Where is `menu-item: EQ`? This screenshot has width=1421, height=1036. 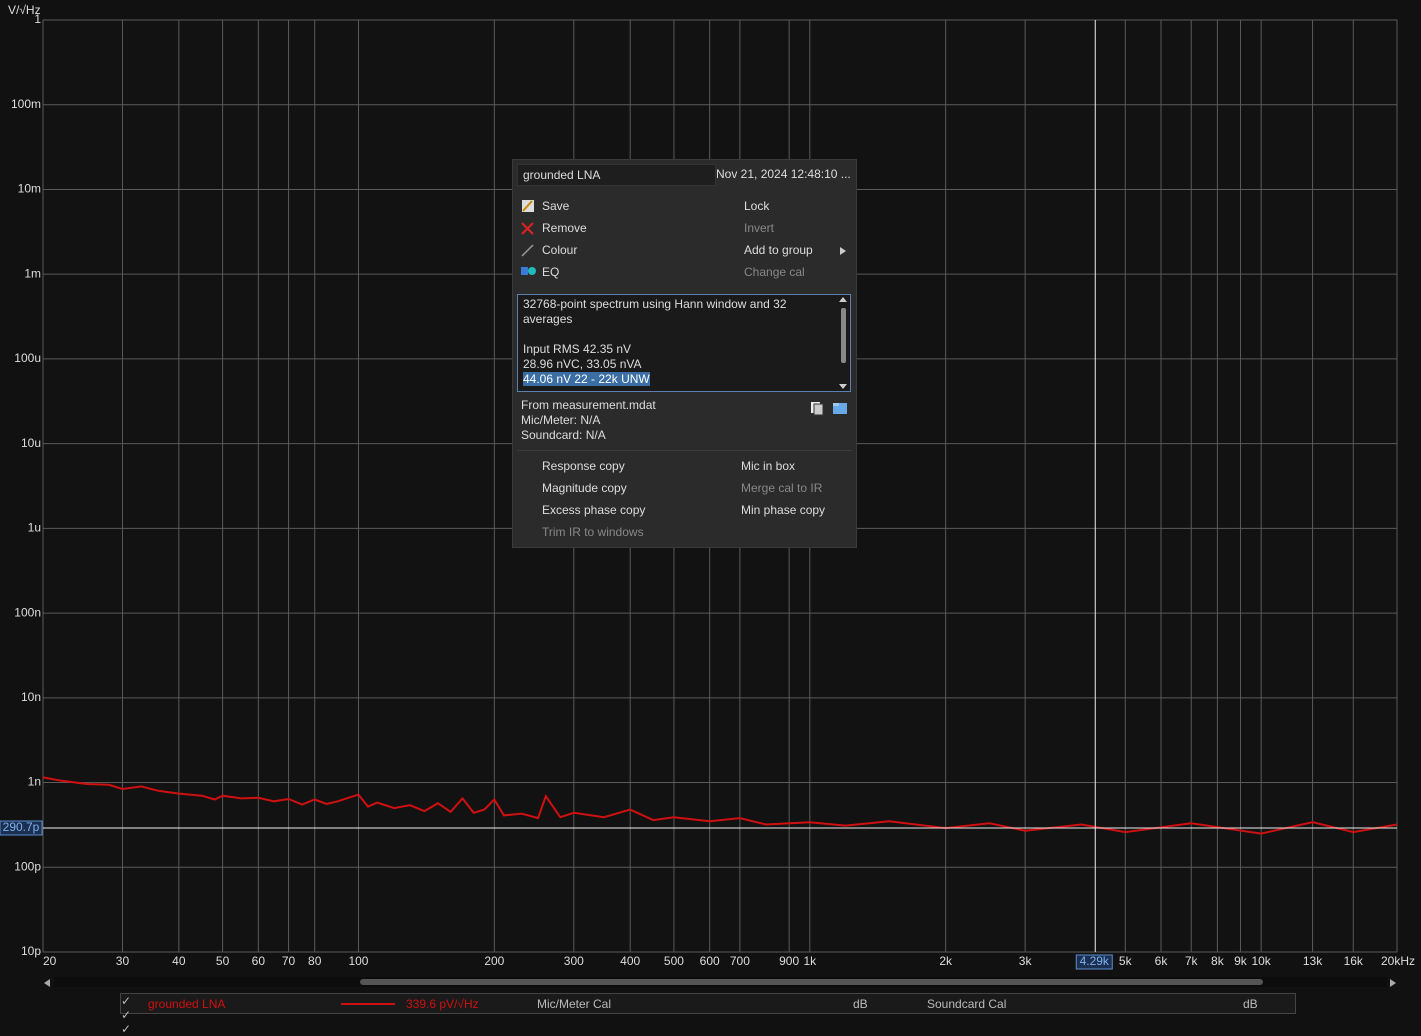
menu-item: EQ is located at coordinates (551, 272).